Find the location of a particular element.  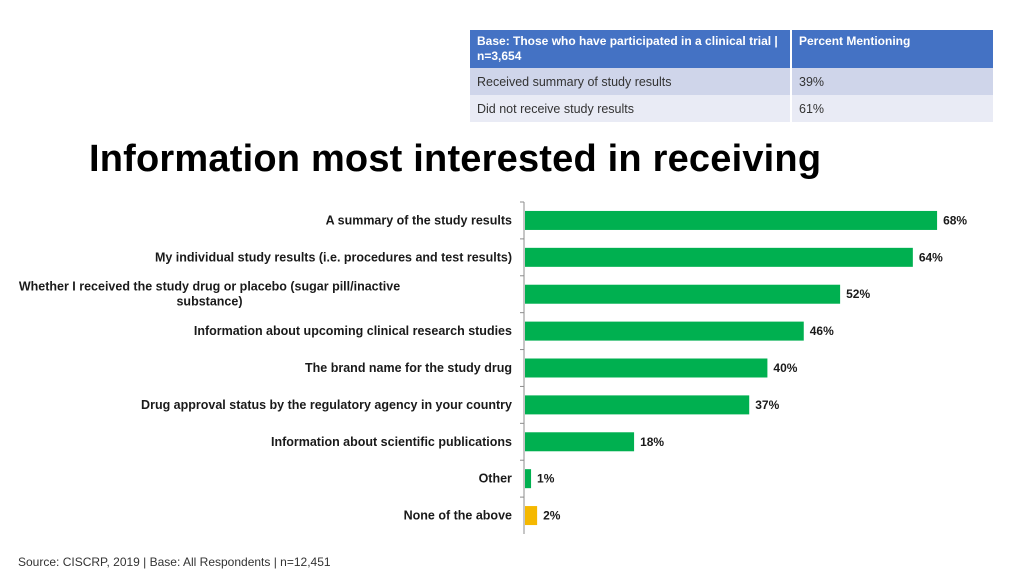

table-cell: 39% is located at coordinates (892, 81).